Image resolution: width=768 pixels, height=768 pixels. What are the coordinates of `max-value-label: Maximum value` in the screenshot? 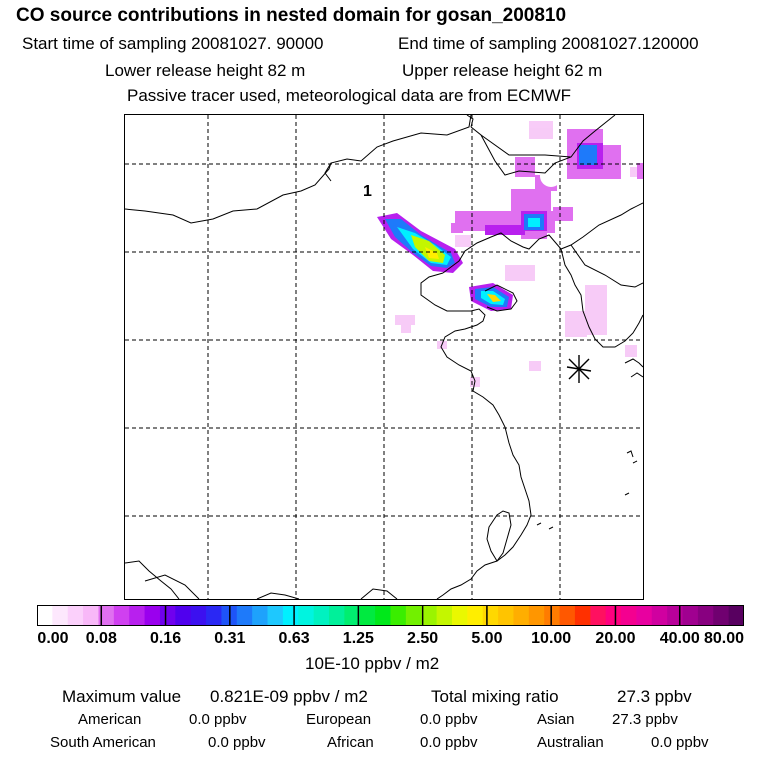 It's located at (122, 696).